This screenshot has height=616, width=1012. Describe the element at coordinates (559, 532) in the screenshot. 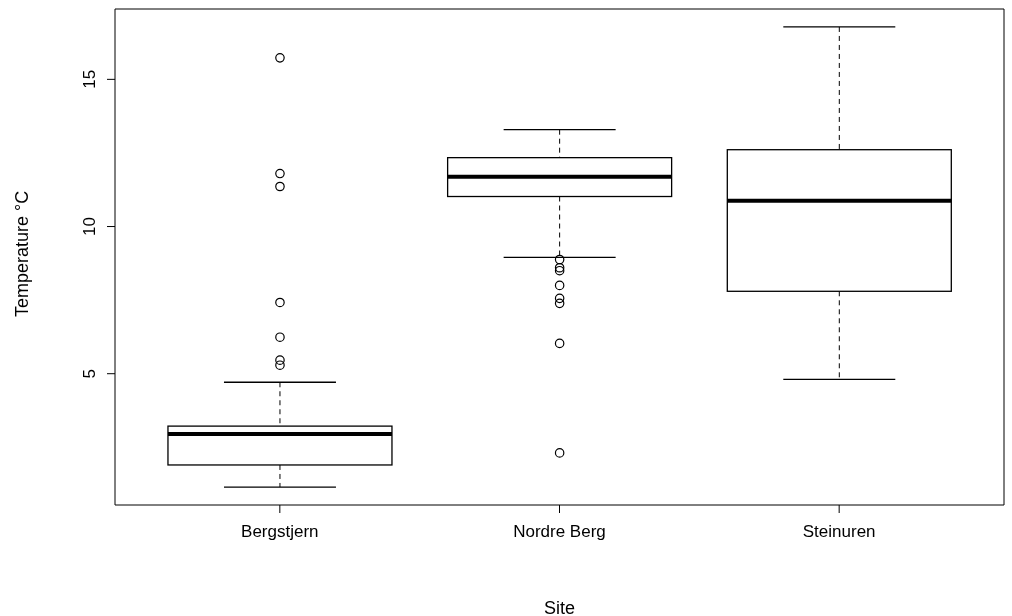

I see `x-tick-label: Nordre Berg` at that location.